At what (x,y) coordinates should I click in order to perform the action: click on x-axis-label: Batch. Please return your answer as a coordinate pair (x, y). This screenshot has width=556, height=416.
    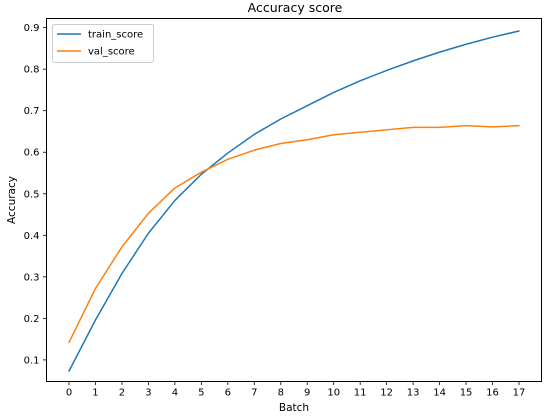
    Looking at the image, I should click on (294, 408).